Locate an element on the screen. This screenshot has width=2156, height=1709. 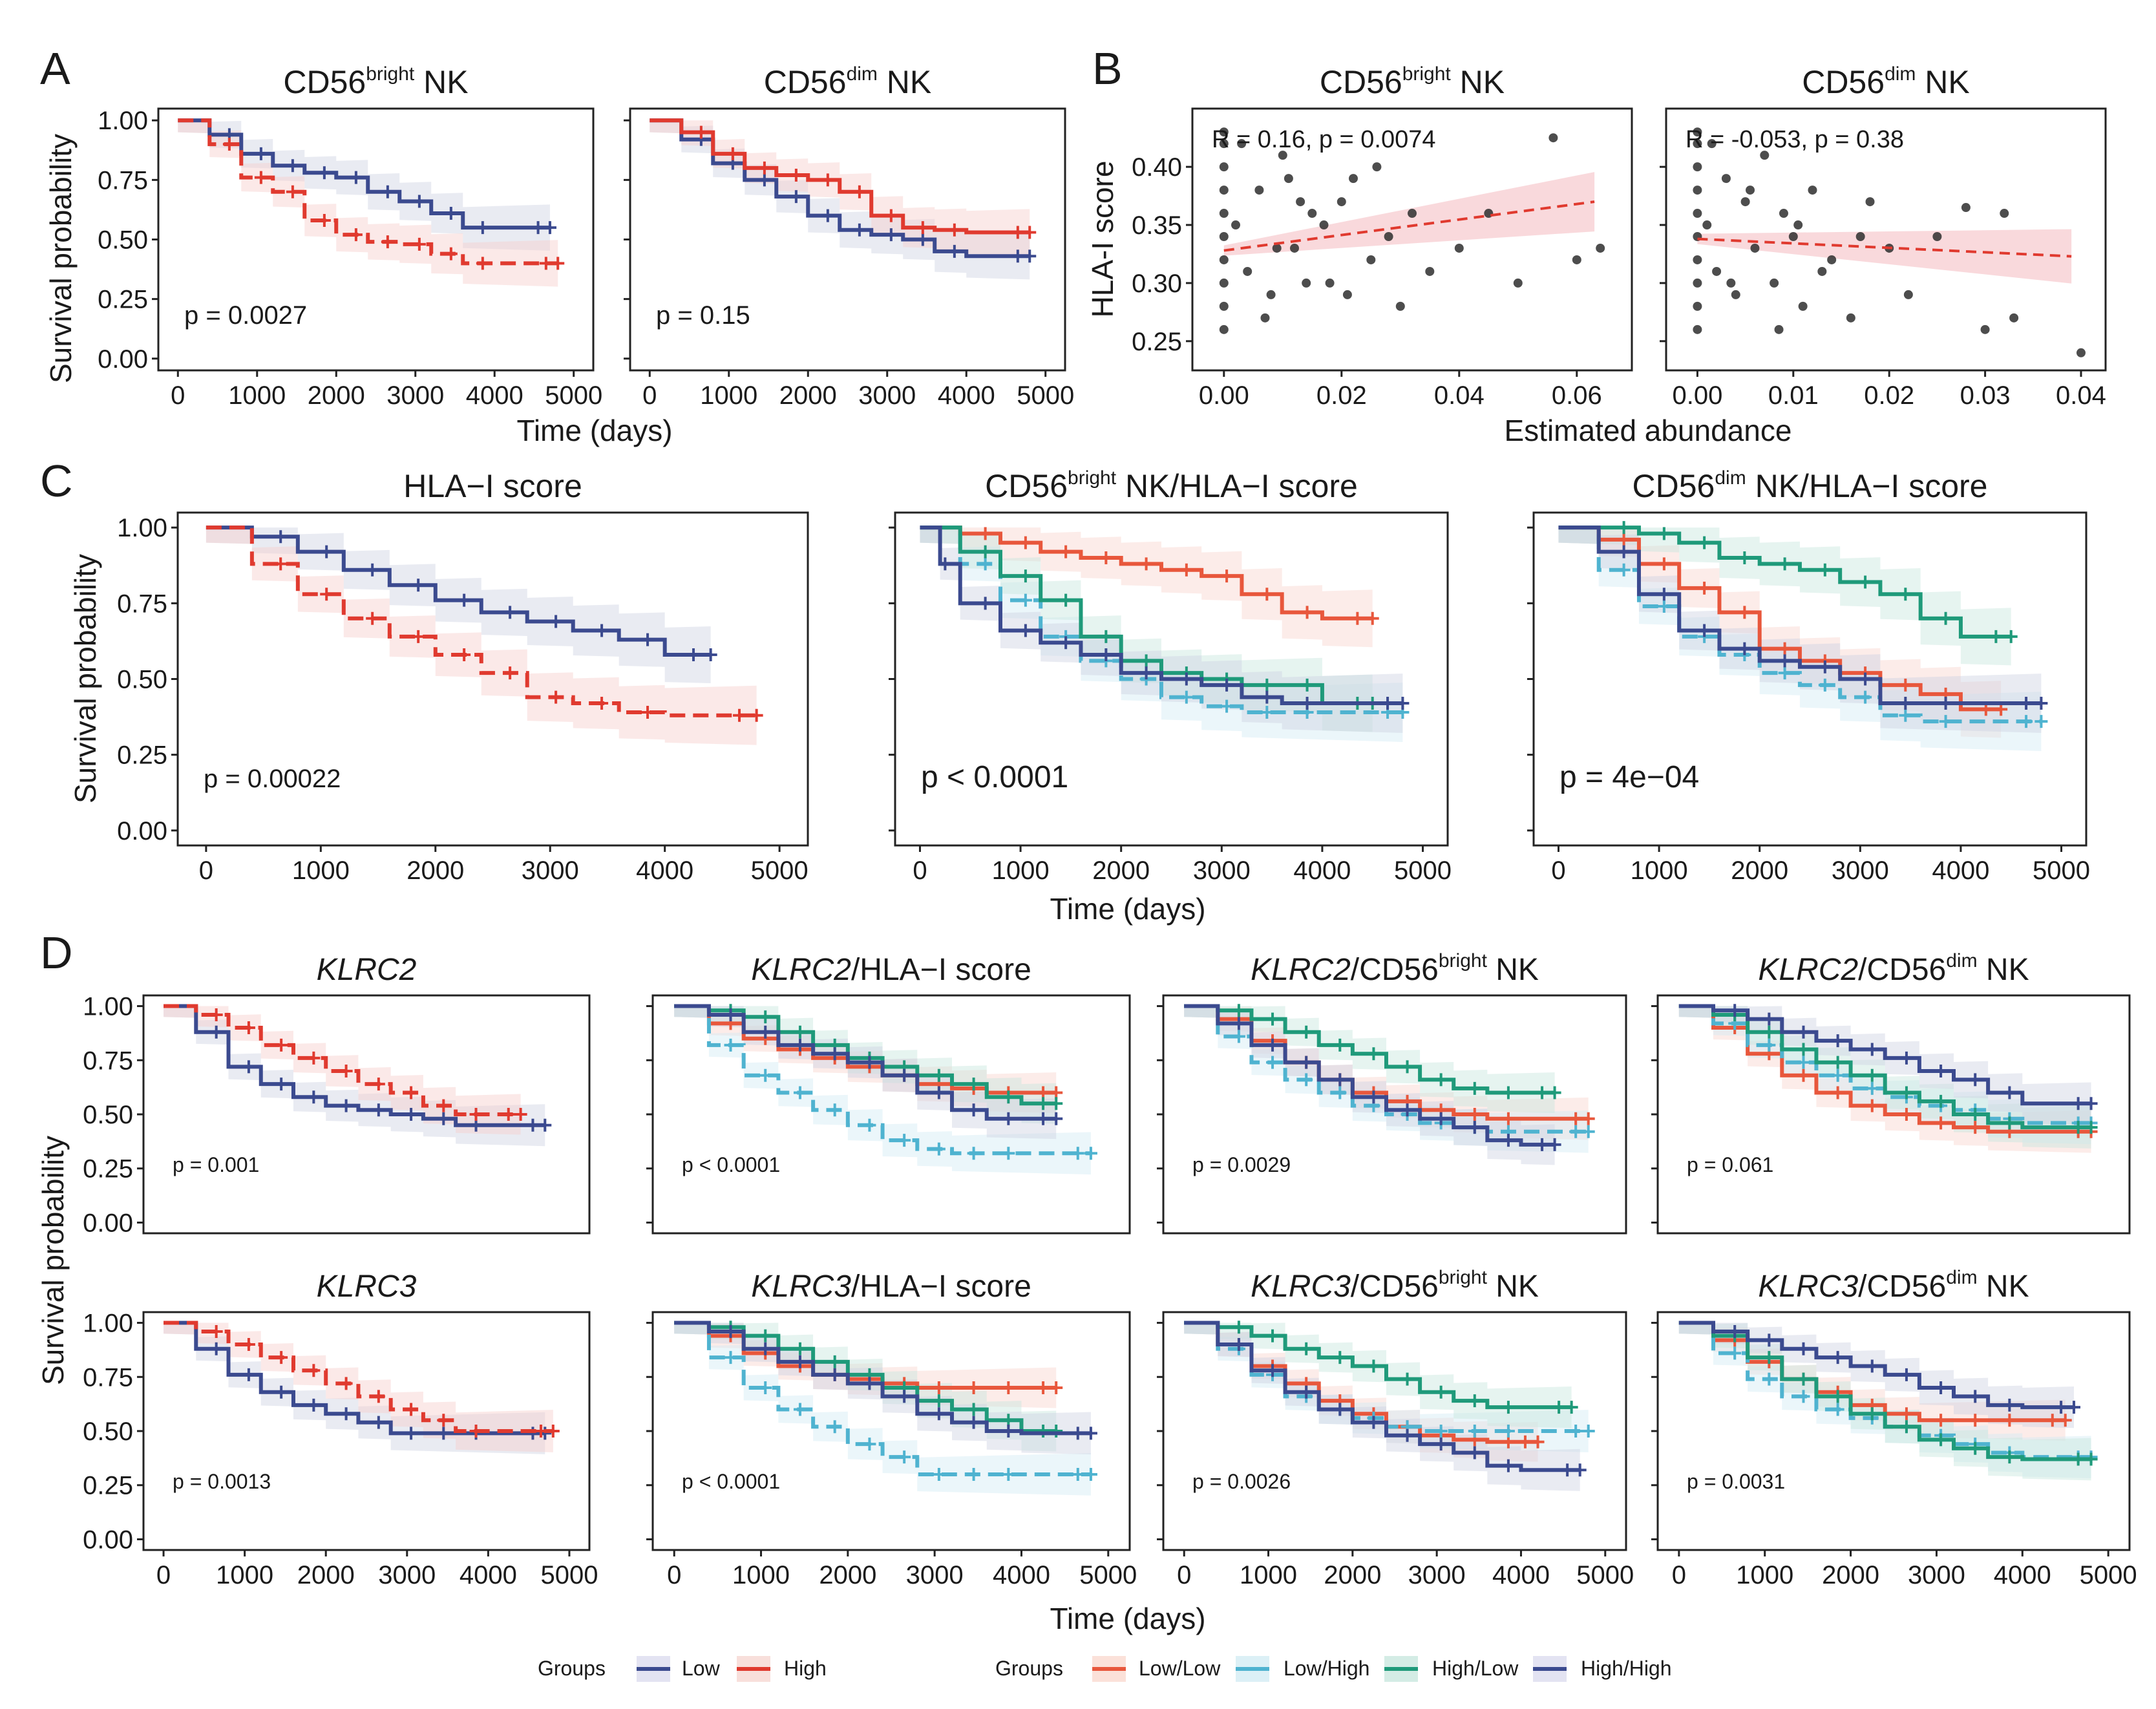
x-tick-label: 0.06 is located at coordinates (1577, 395).